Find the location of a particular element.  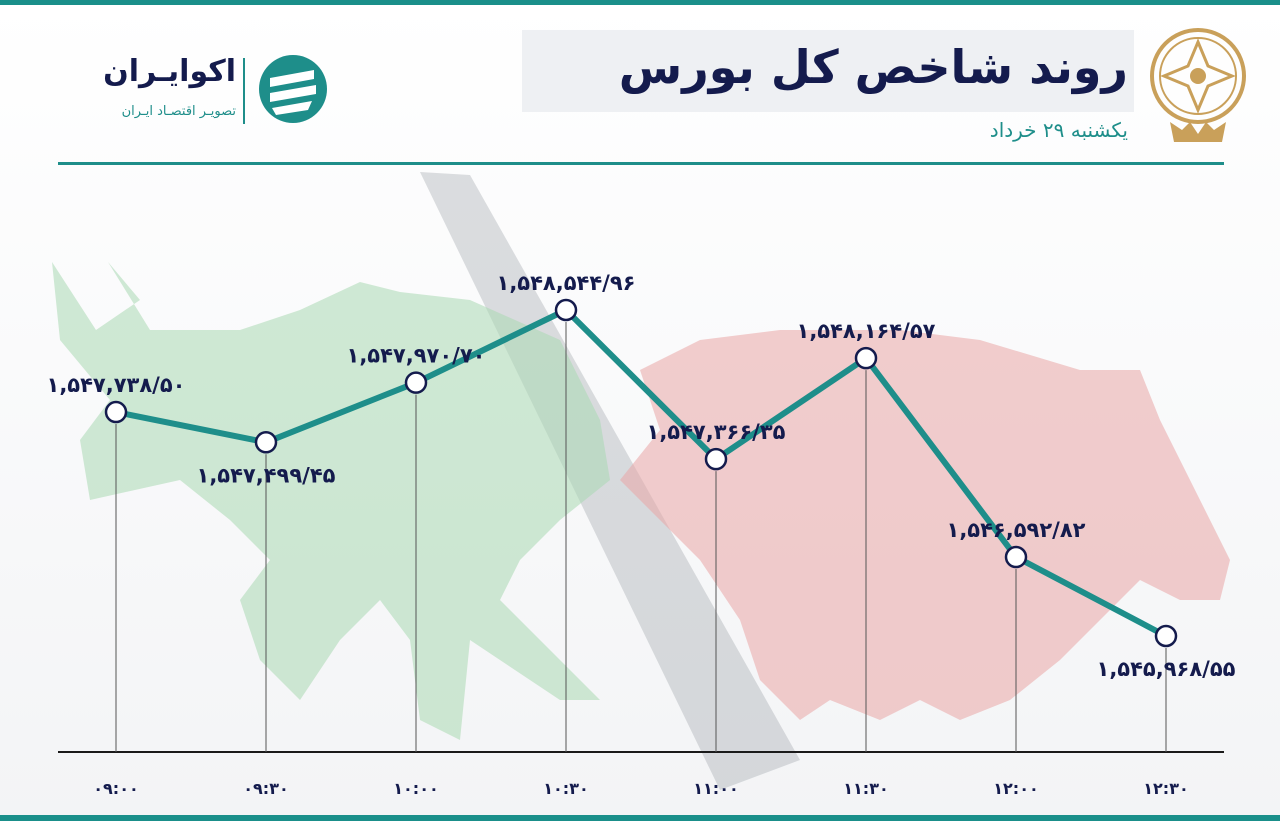

data-point-label: ۱,۵۴۷,۷۳۸/۵۰ is located at coordinates (116, 385).